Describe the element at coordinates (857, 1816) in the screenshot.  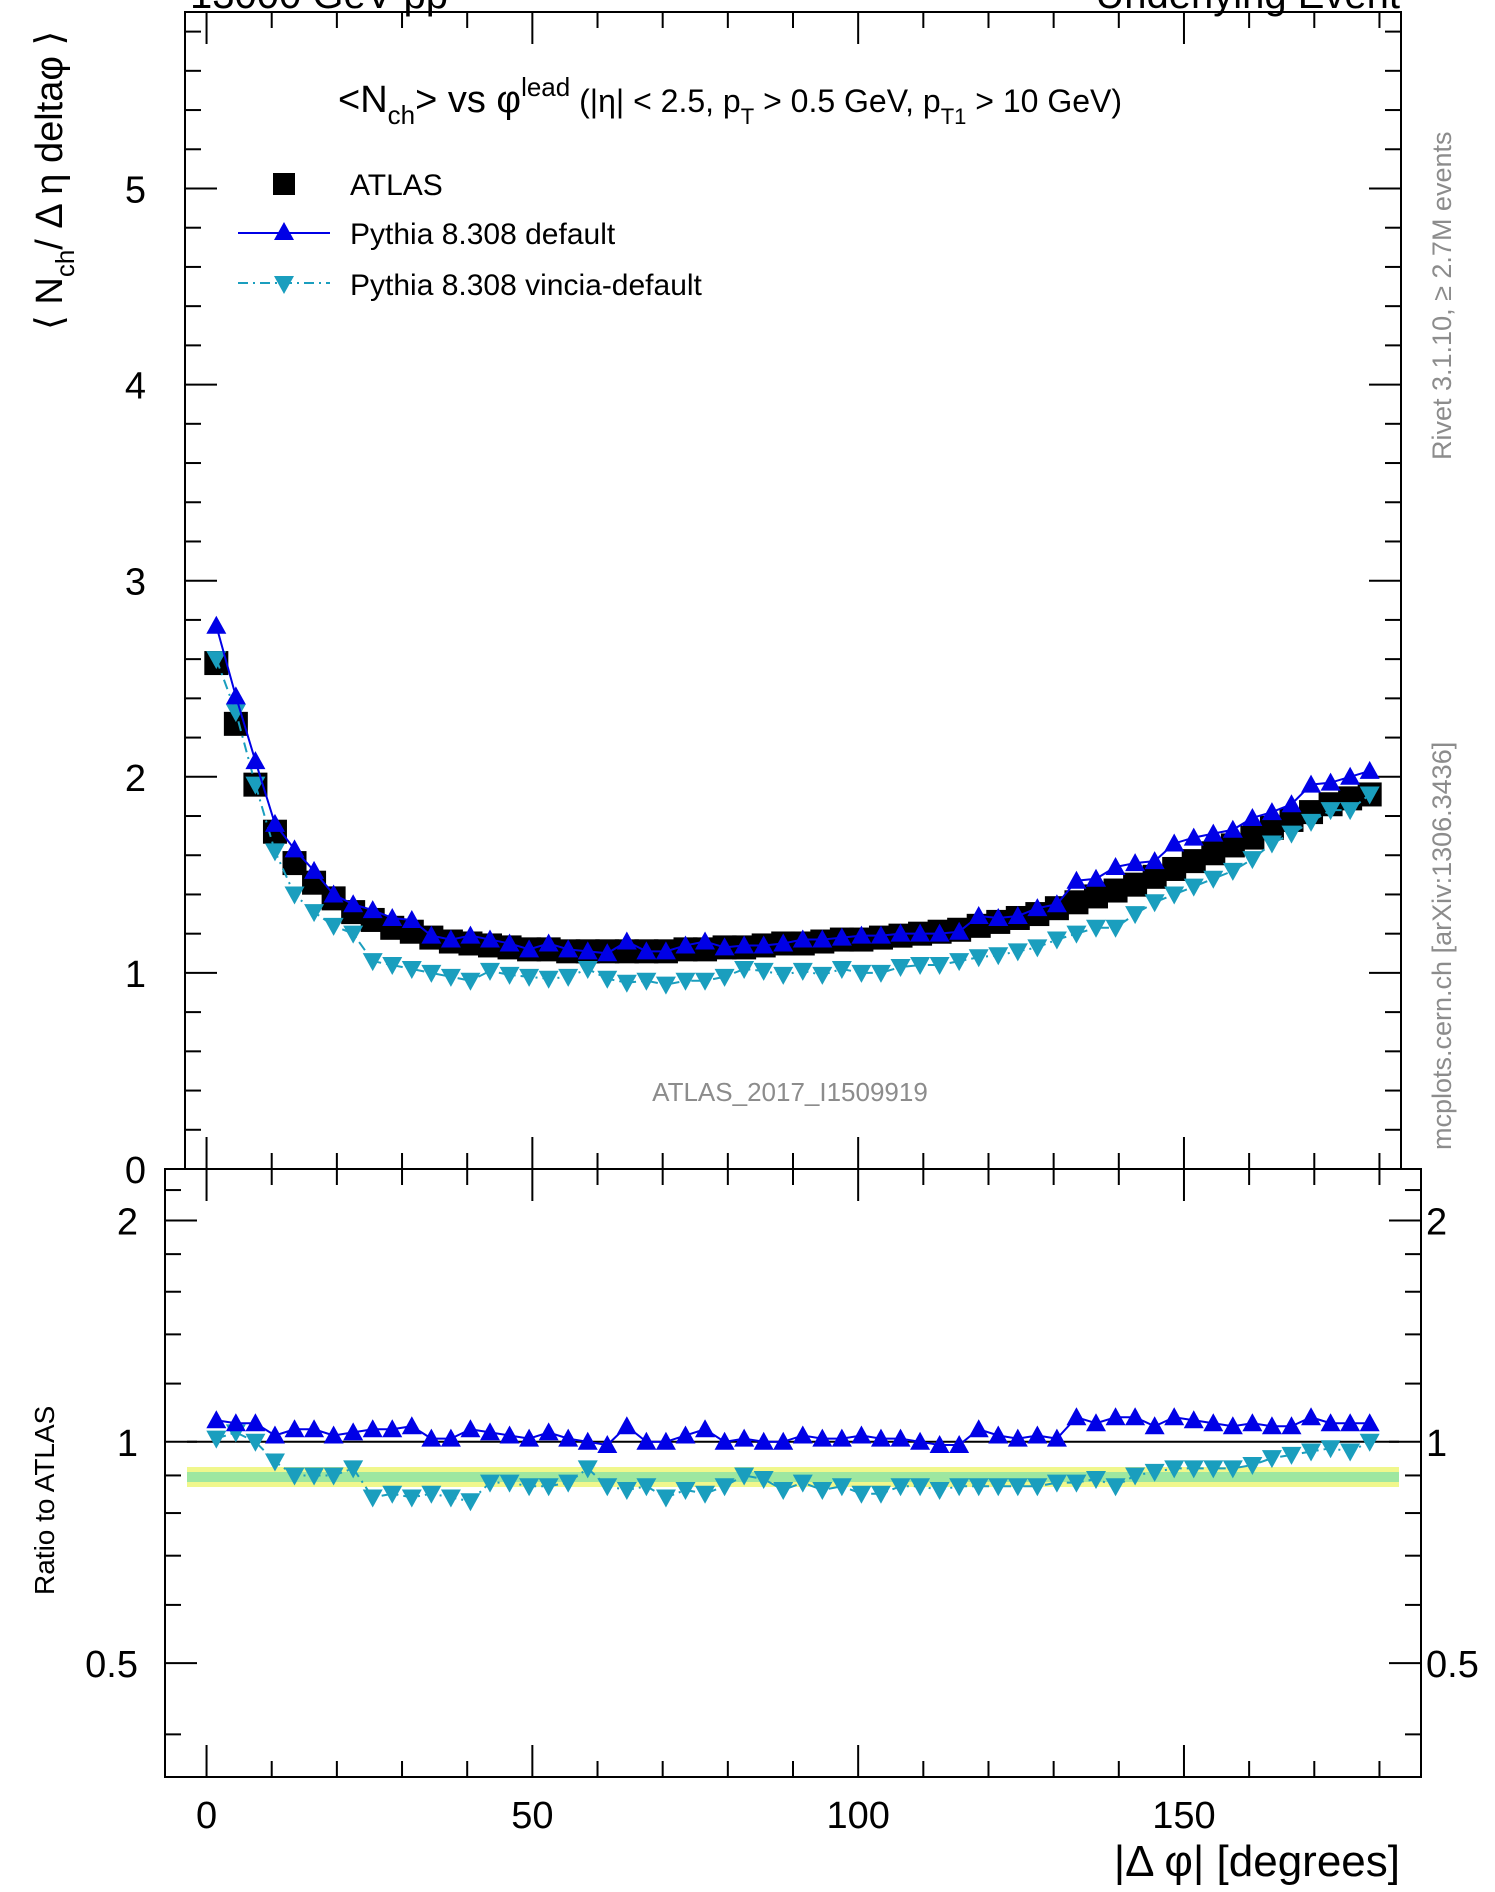
I see `x-tick-label: 100` at that location.